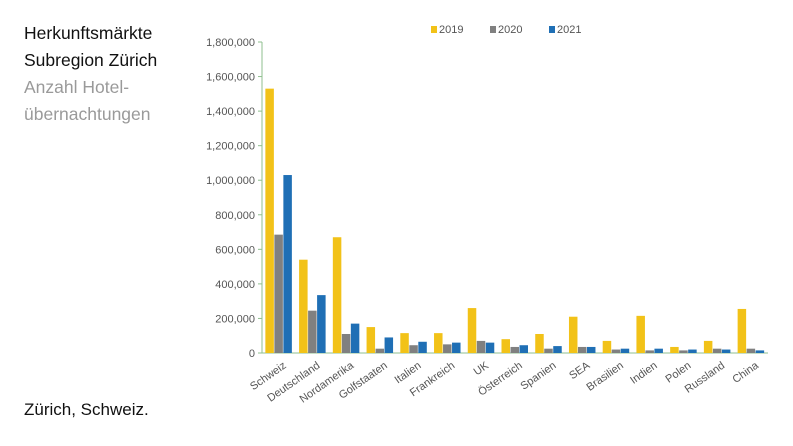 The height and width of the screenshot is (446, 793). Describe the element at coordinates (355, 338) in the screenshot. I see `bar-2021-nordamerika` at that location.